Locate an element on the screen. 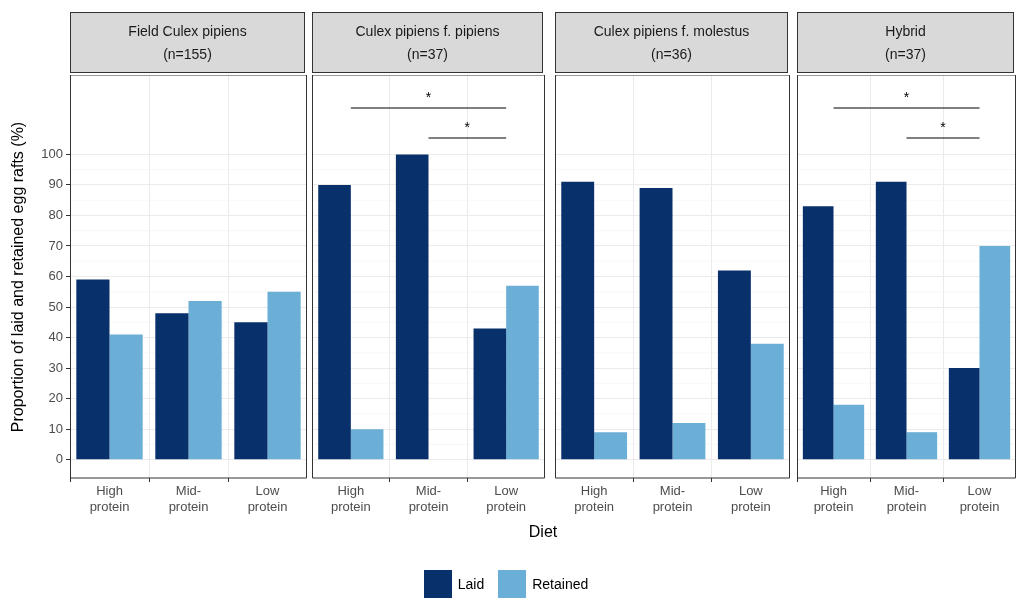  y-tick-label: 90 is located at coordinates (55, 184).